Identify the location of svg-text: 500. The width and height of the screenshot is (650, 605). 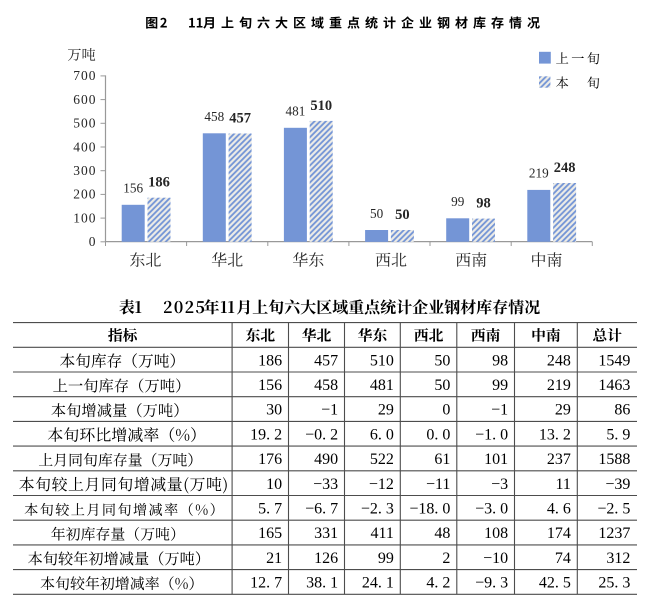
(84, 123).